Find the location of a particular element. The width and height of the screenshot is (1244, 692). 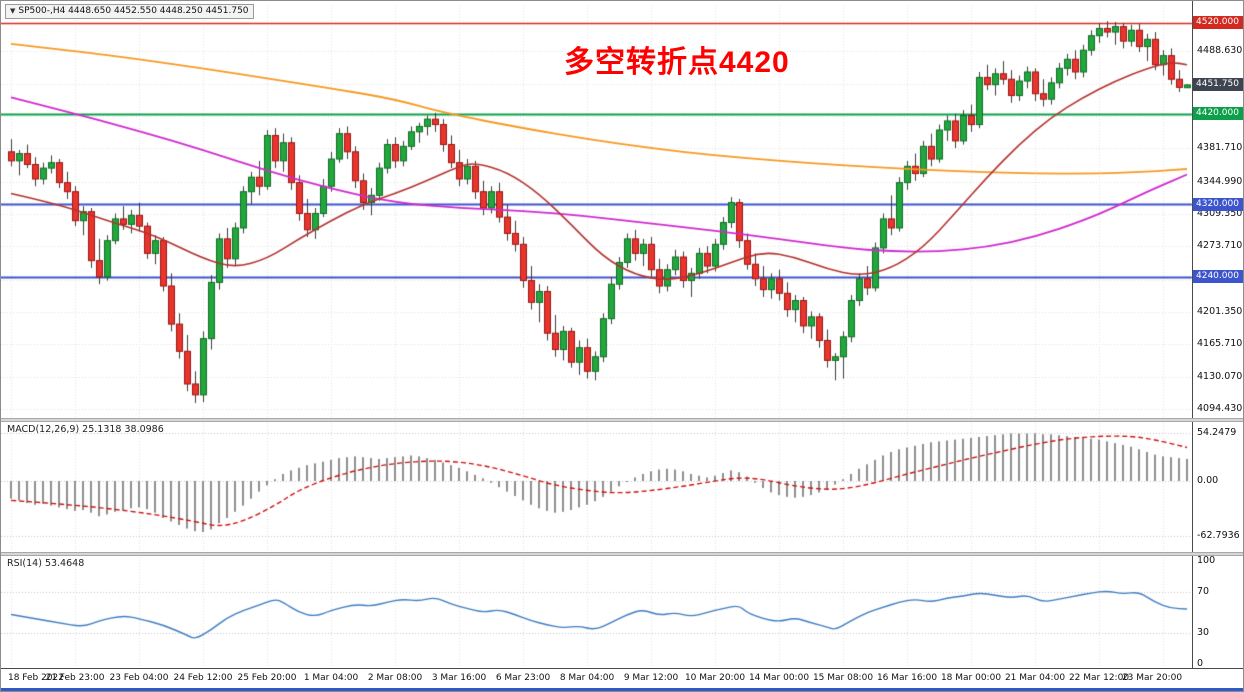

time-axis-label: 24 Feb 12:00 is located at coordinates (203, 678).